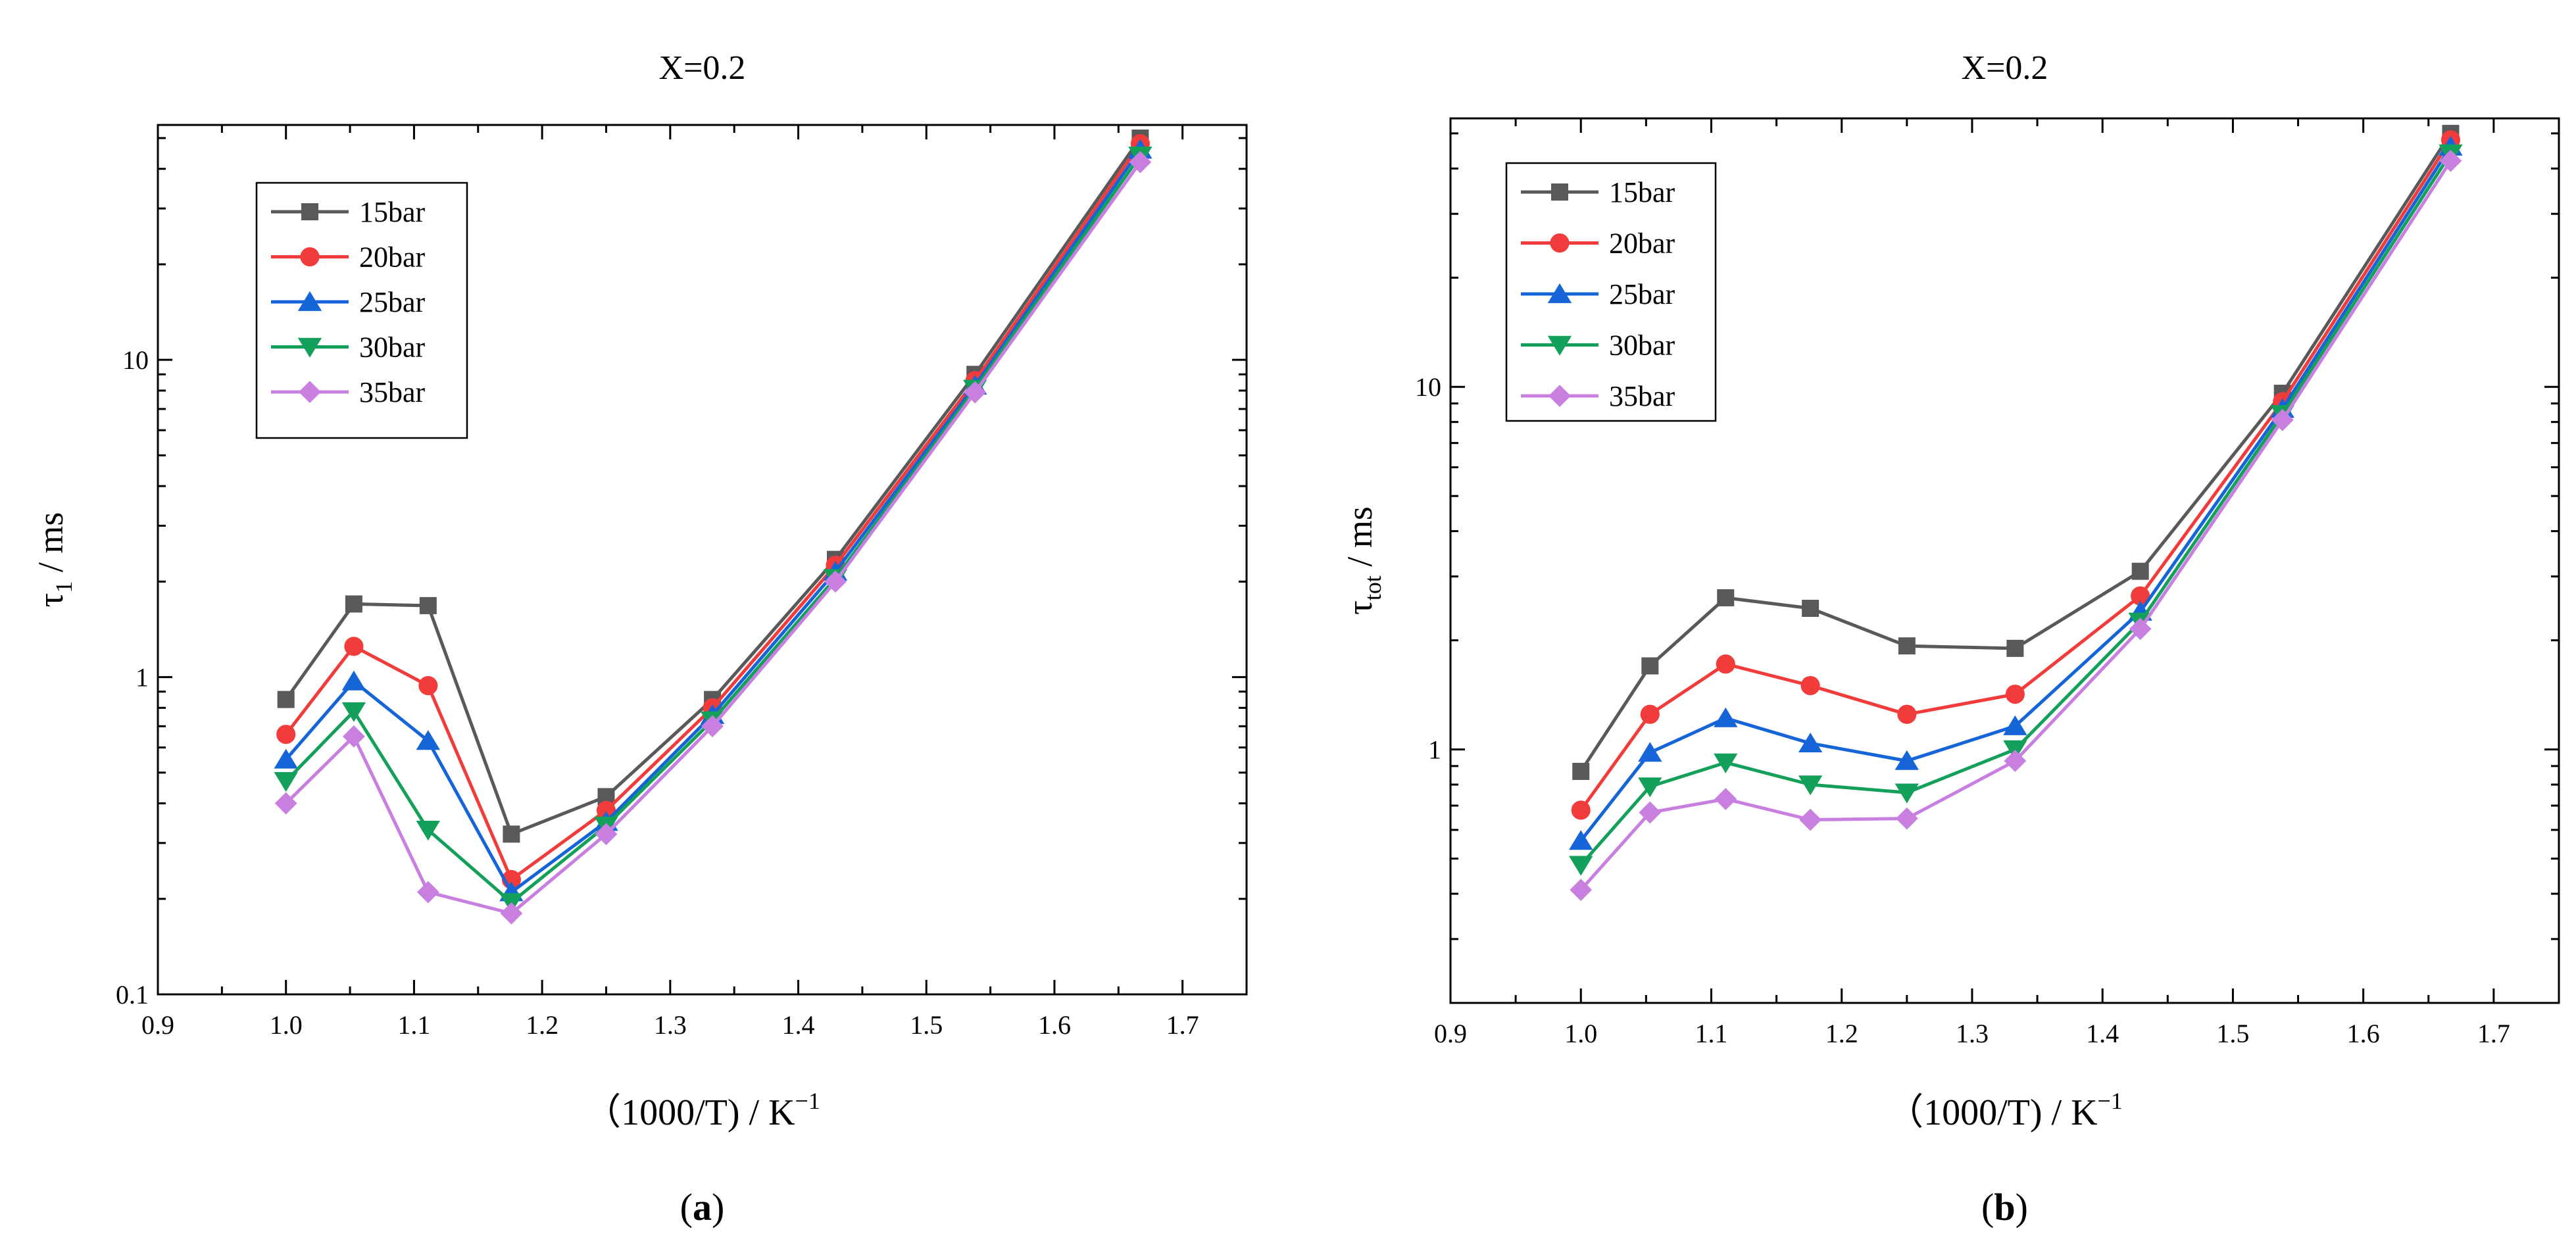  I want to click on y-axis-label-subscript: tot, so click(1373, 587).